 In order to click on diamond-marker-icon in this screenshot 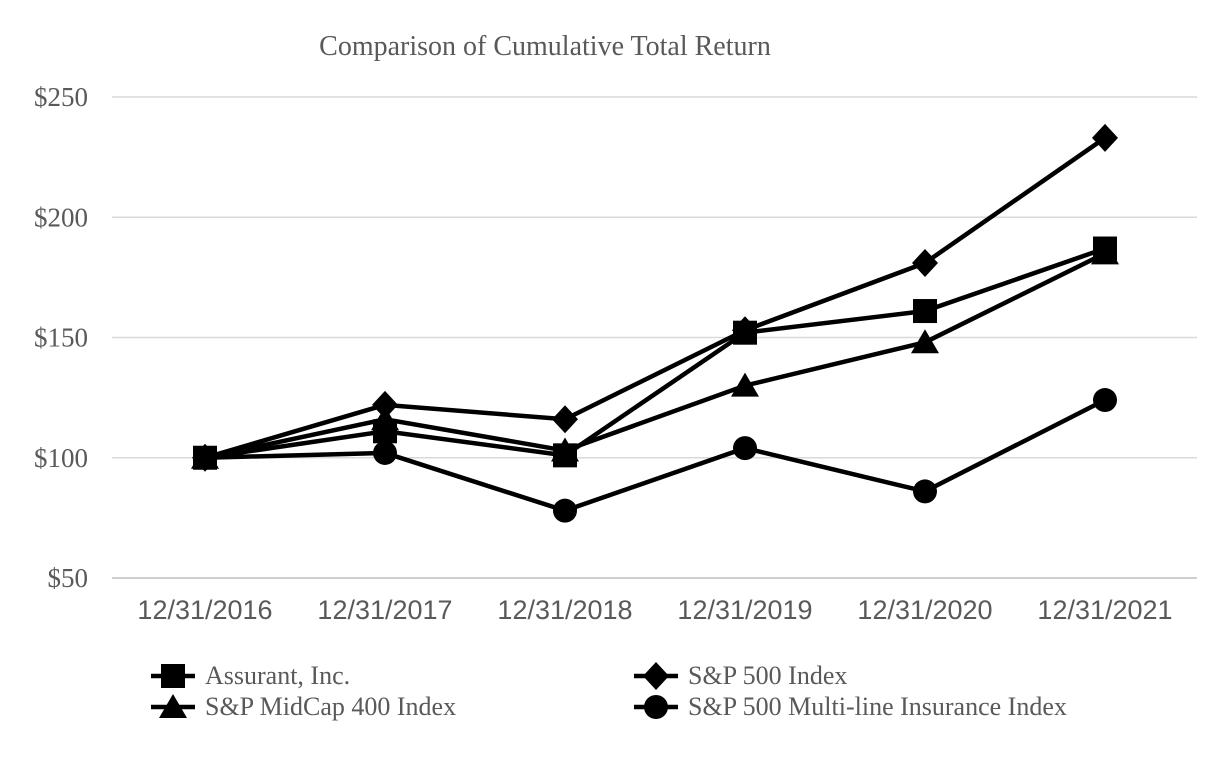, I will do `click(656, 676)`.